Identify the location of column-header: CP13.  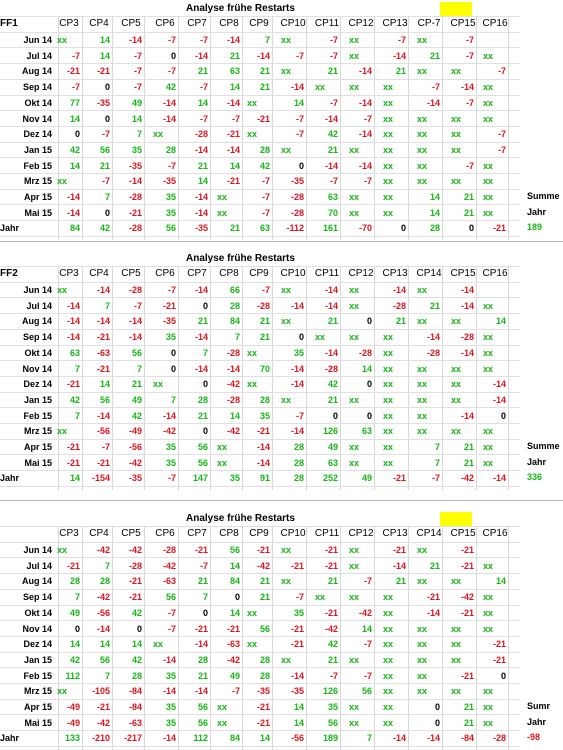
(395, 533).